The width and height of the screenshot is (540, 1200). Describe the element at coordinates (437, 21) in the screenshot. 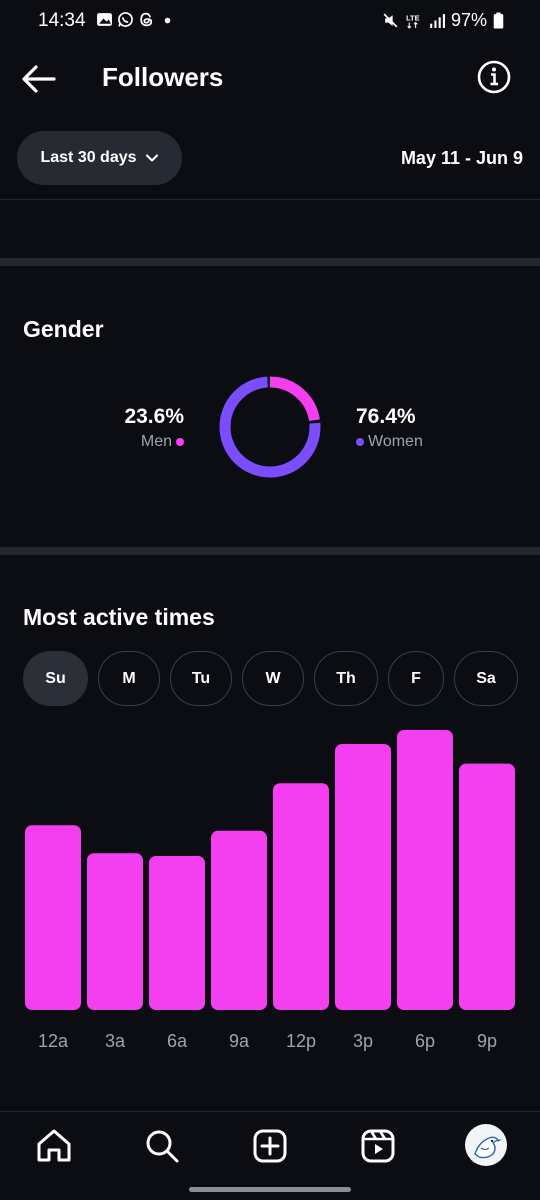

I see `signal-icon` at that location.